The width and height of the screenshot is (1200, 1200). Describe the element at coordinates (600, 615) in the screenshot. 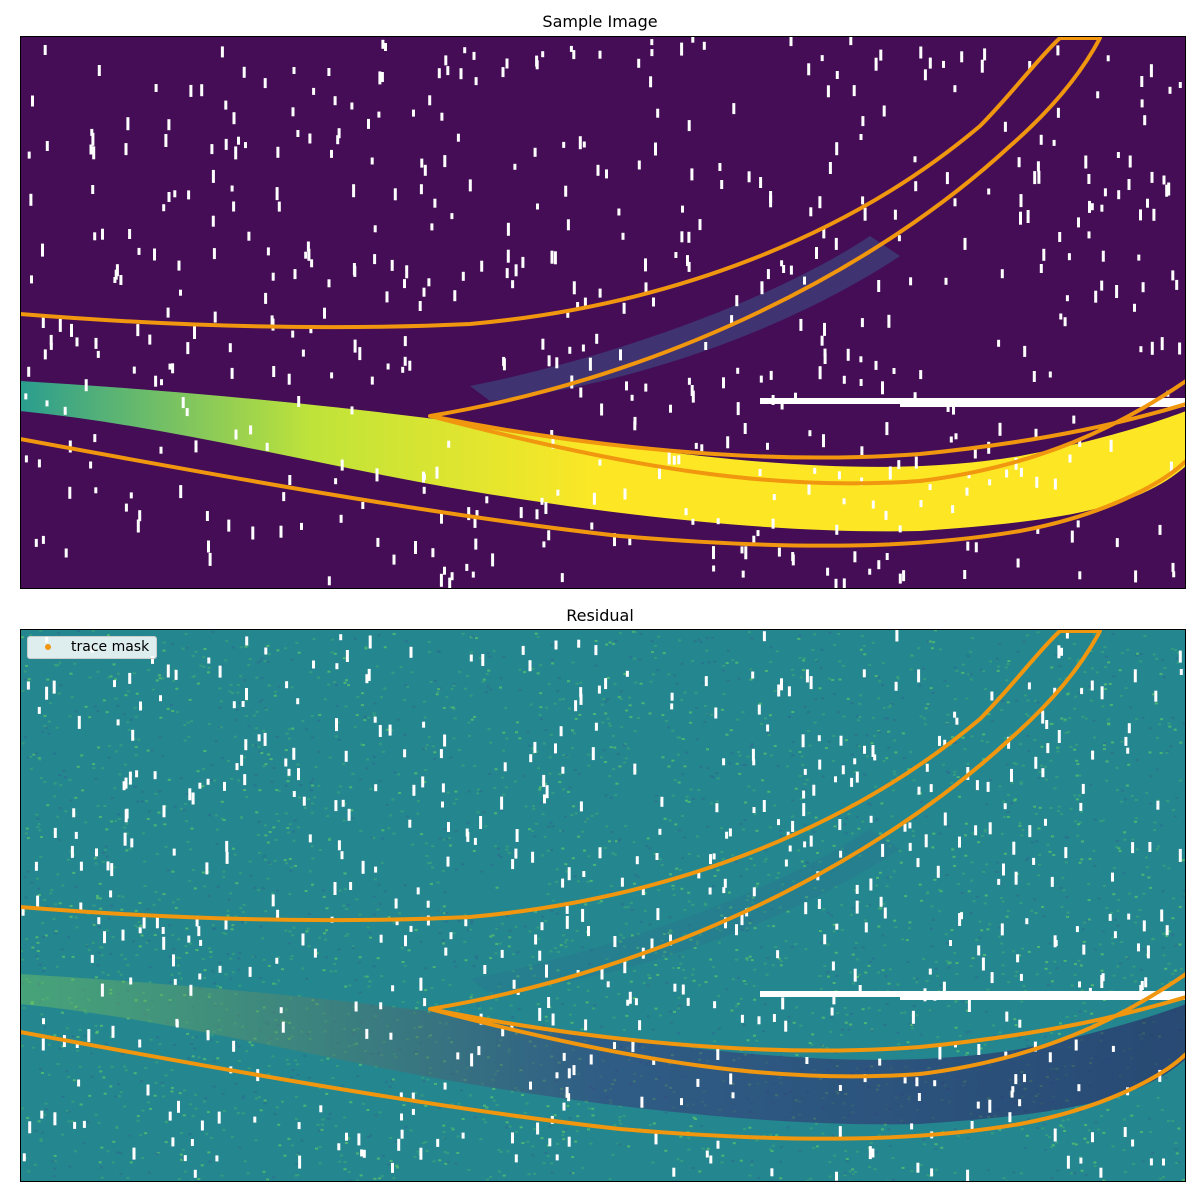

I see `chart-title-residual: Residual` at that location.